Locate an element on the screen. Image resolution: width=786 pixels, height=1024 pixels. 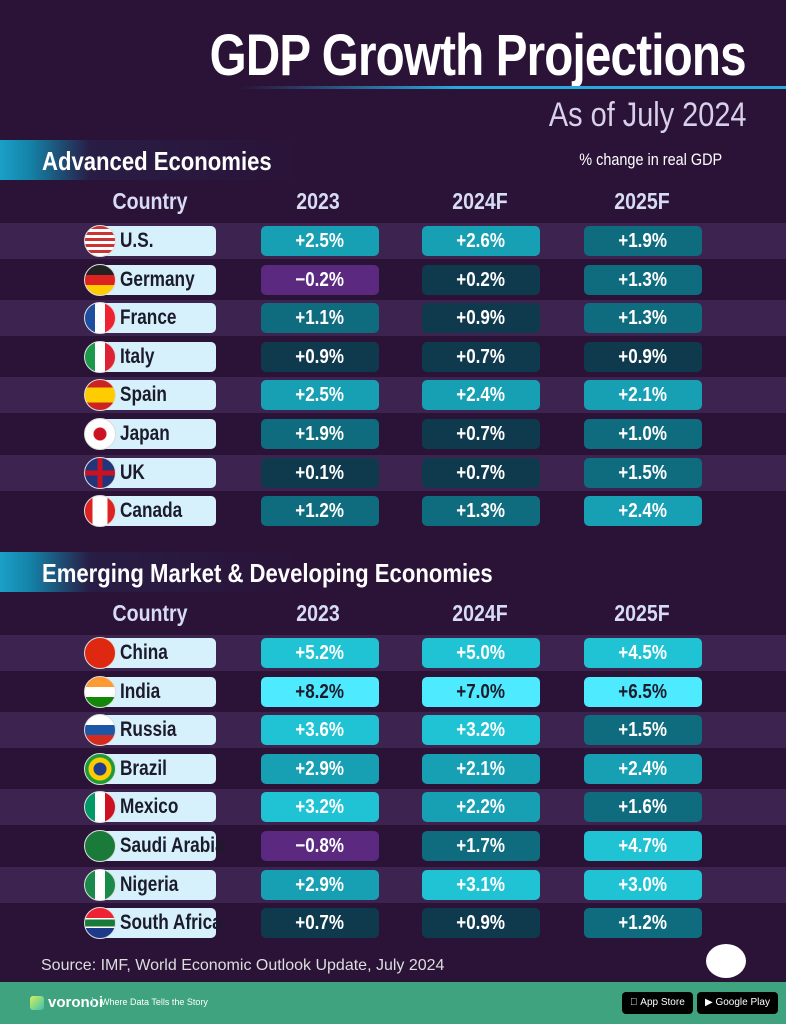
country-label: Nigeria is located at coordinates (157, 884).